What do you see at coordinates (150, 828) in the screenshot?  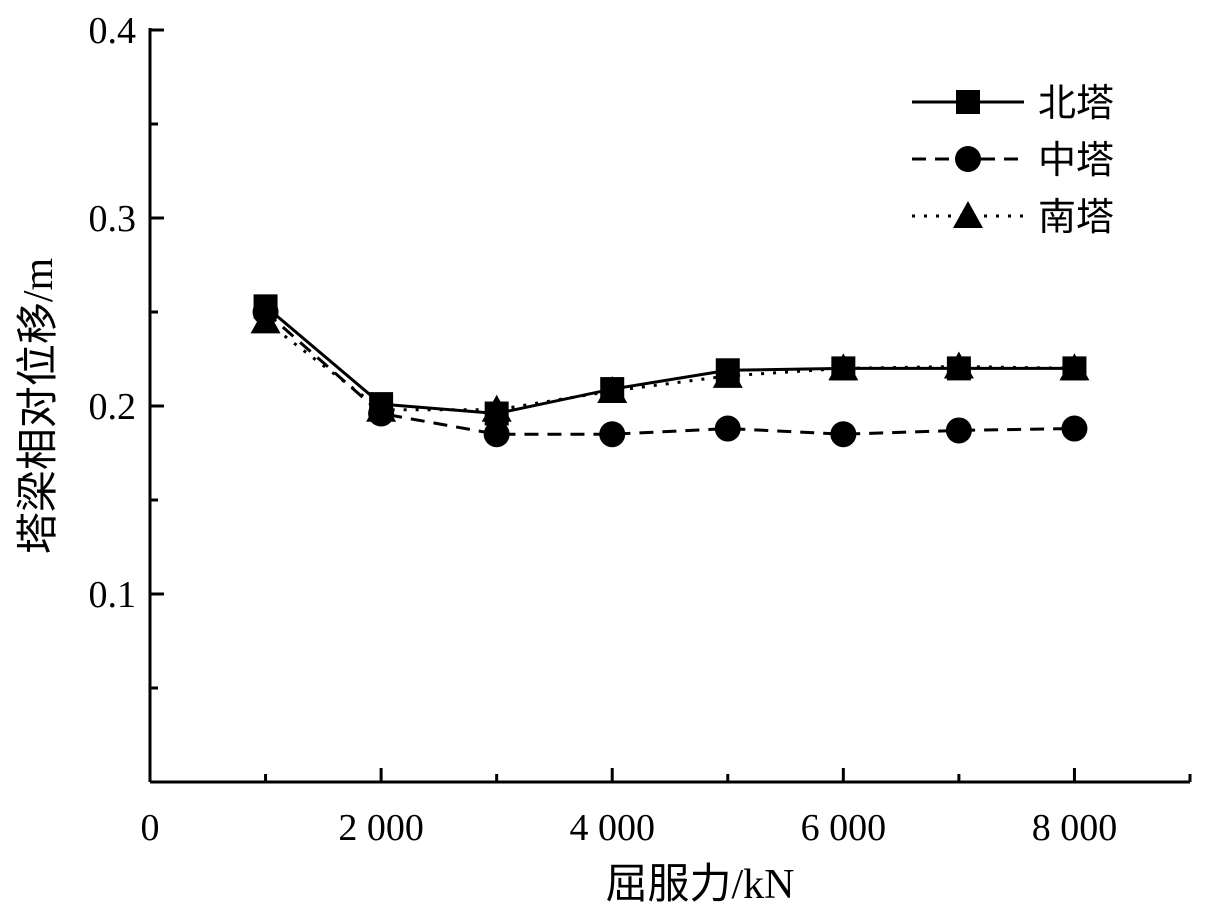 I see `x-tick-label: 0` at bounding box center [150, 828].